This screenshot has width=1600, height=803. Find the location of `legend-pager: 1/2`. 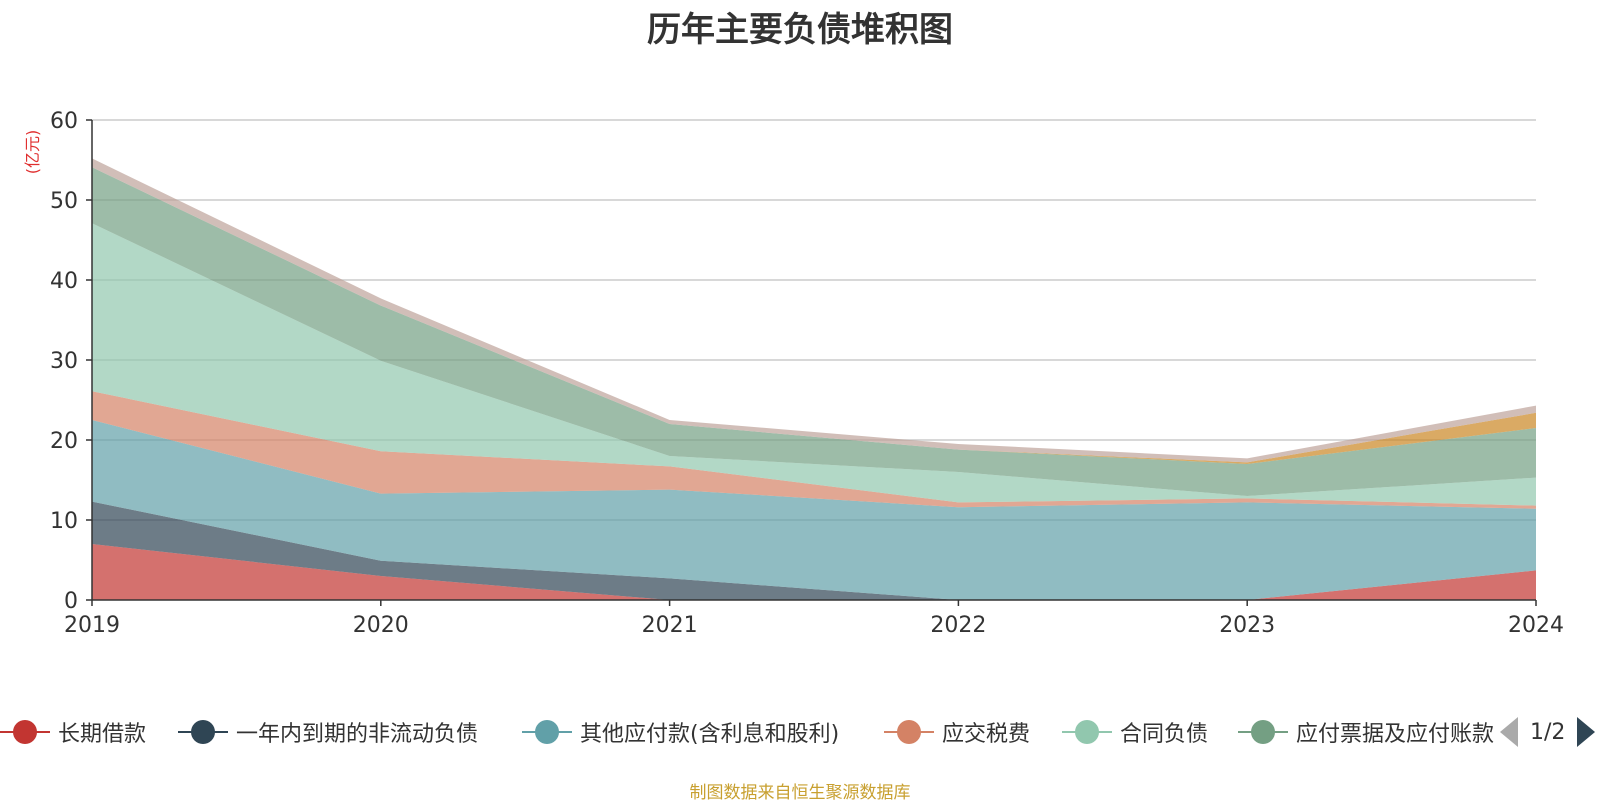

legend-pager: 1/2 is located at coordinates (1548, 732).